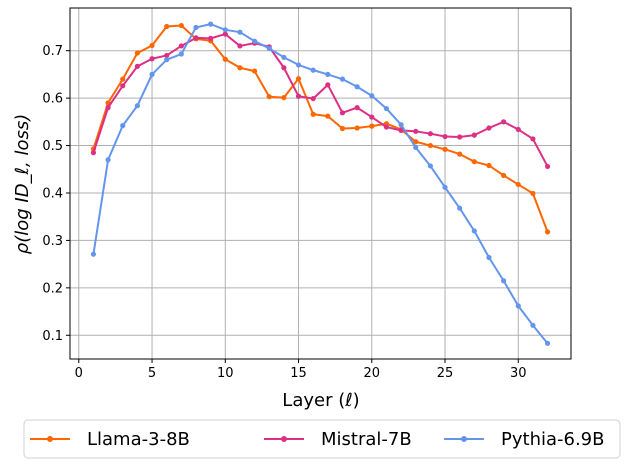  Describe the element at coordinates (52, 241) in the screenshot. I see `y-tick-label: 0.3` at that location.